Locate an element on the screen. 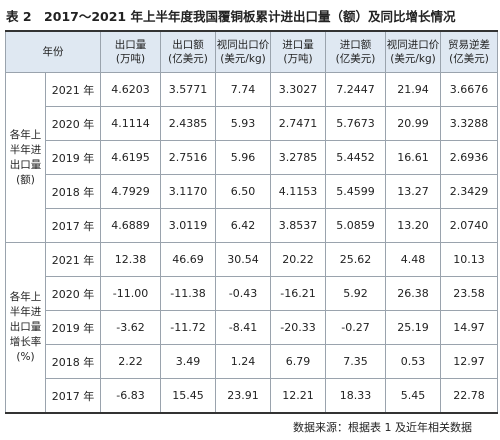 The width and height of the screenshot is (500, 440). group: 各年上半年进出口量(额) is located at coordinates (25, 157).